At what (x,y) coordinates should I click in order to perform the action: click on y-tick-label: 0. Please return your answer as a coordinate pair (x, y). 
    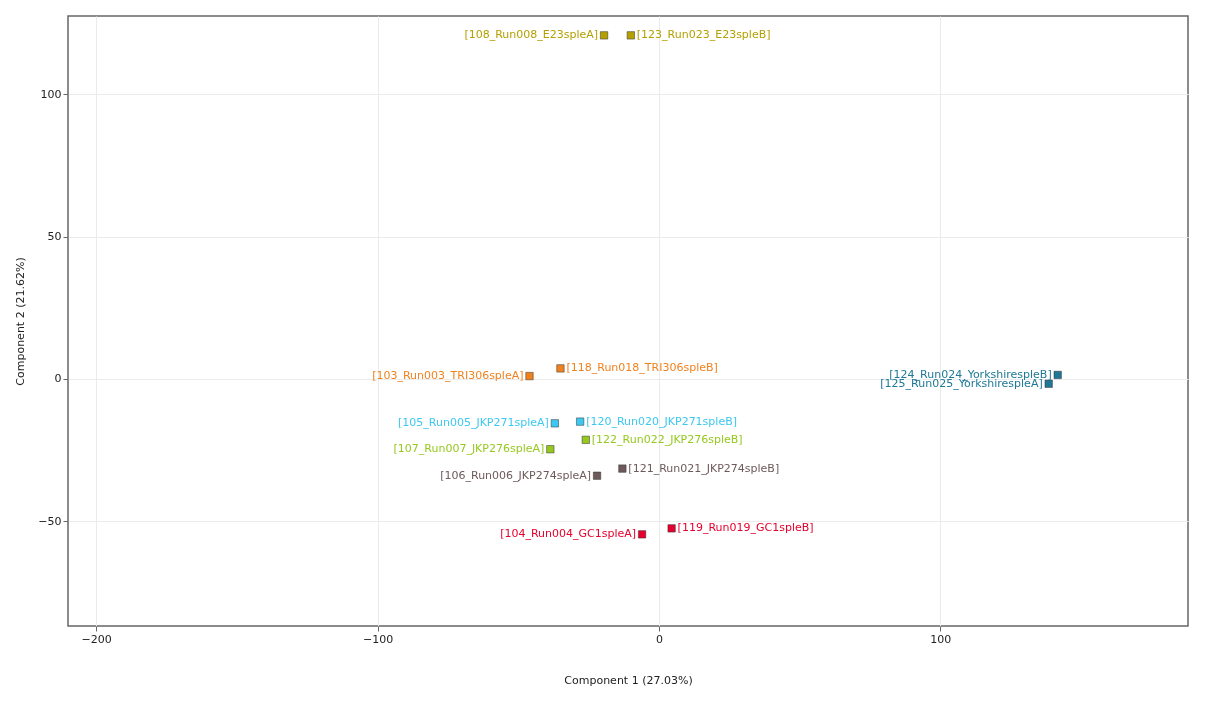
    Looking at the image, I should click on (58, 379).